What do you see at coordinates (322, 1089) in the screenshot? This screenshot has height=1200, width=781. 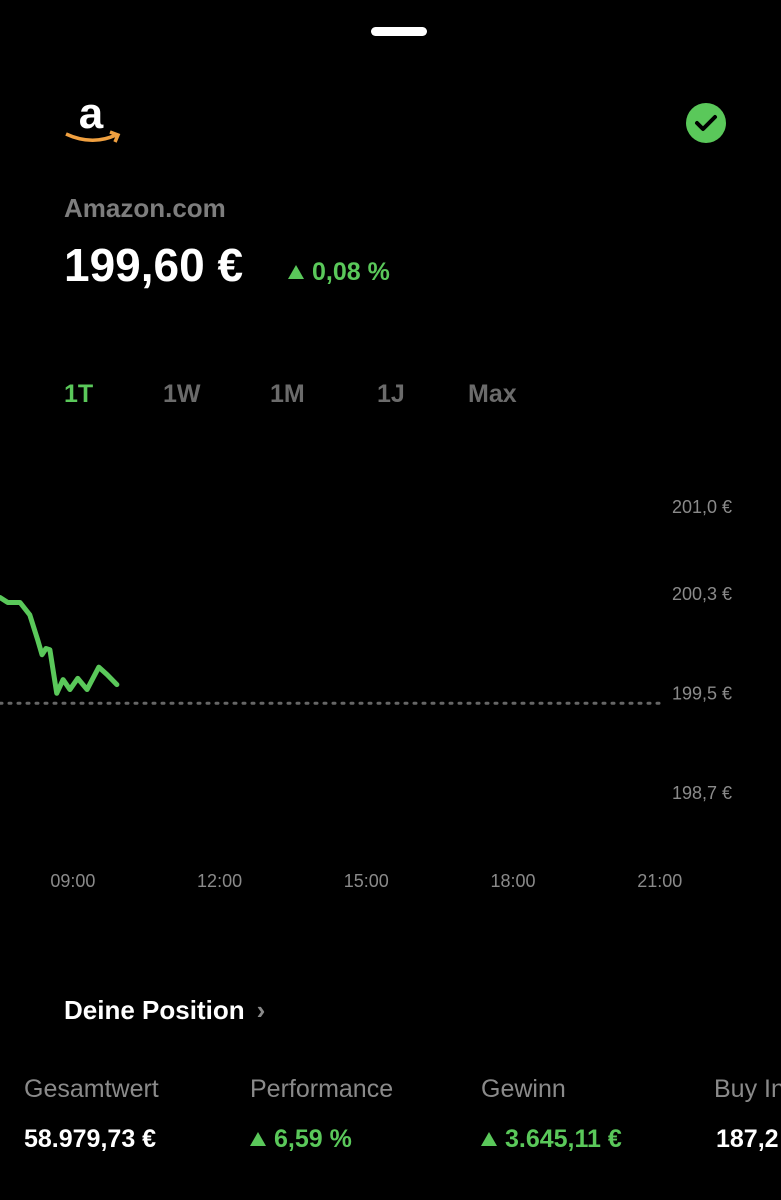 I see `stat-label: Performance` at bounding box center [322, 1089].